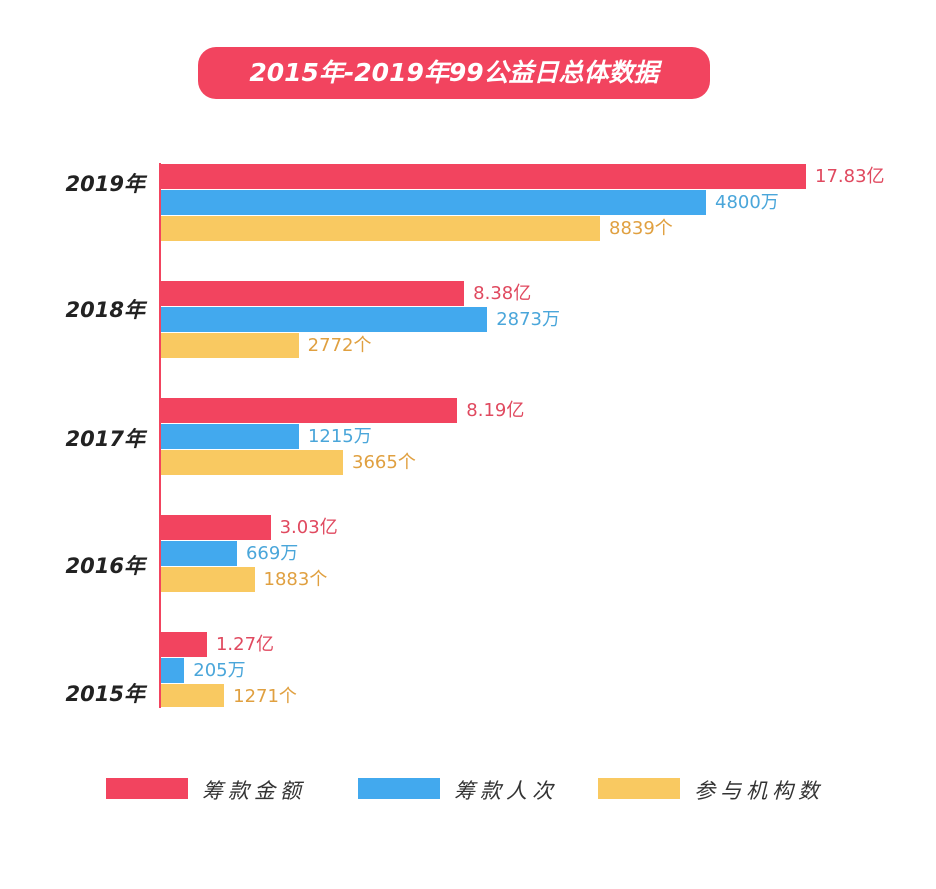  What do you see at coordinates (384, 462) in the screenshot?
I see `data-label: 3665个` at bounding box center [384, 462].